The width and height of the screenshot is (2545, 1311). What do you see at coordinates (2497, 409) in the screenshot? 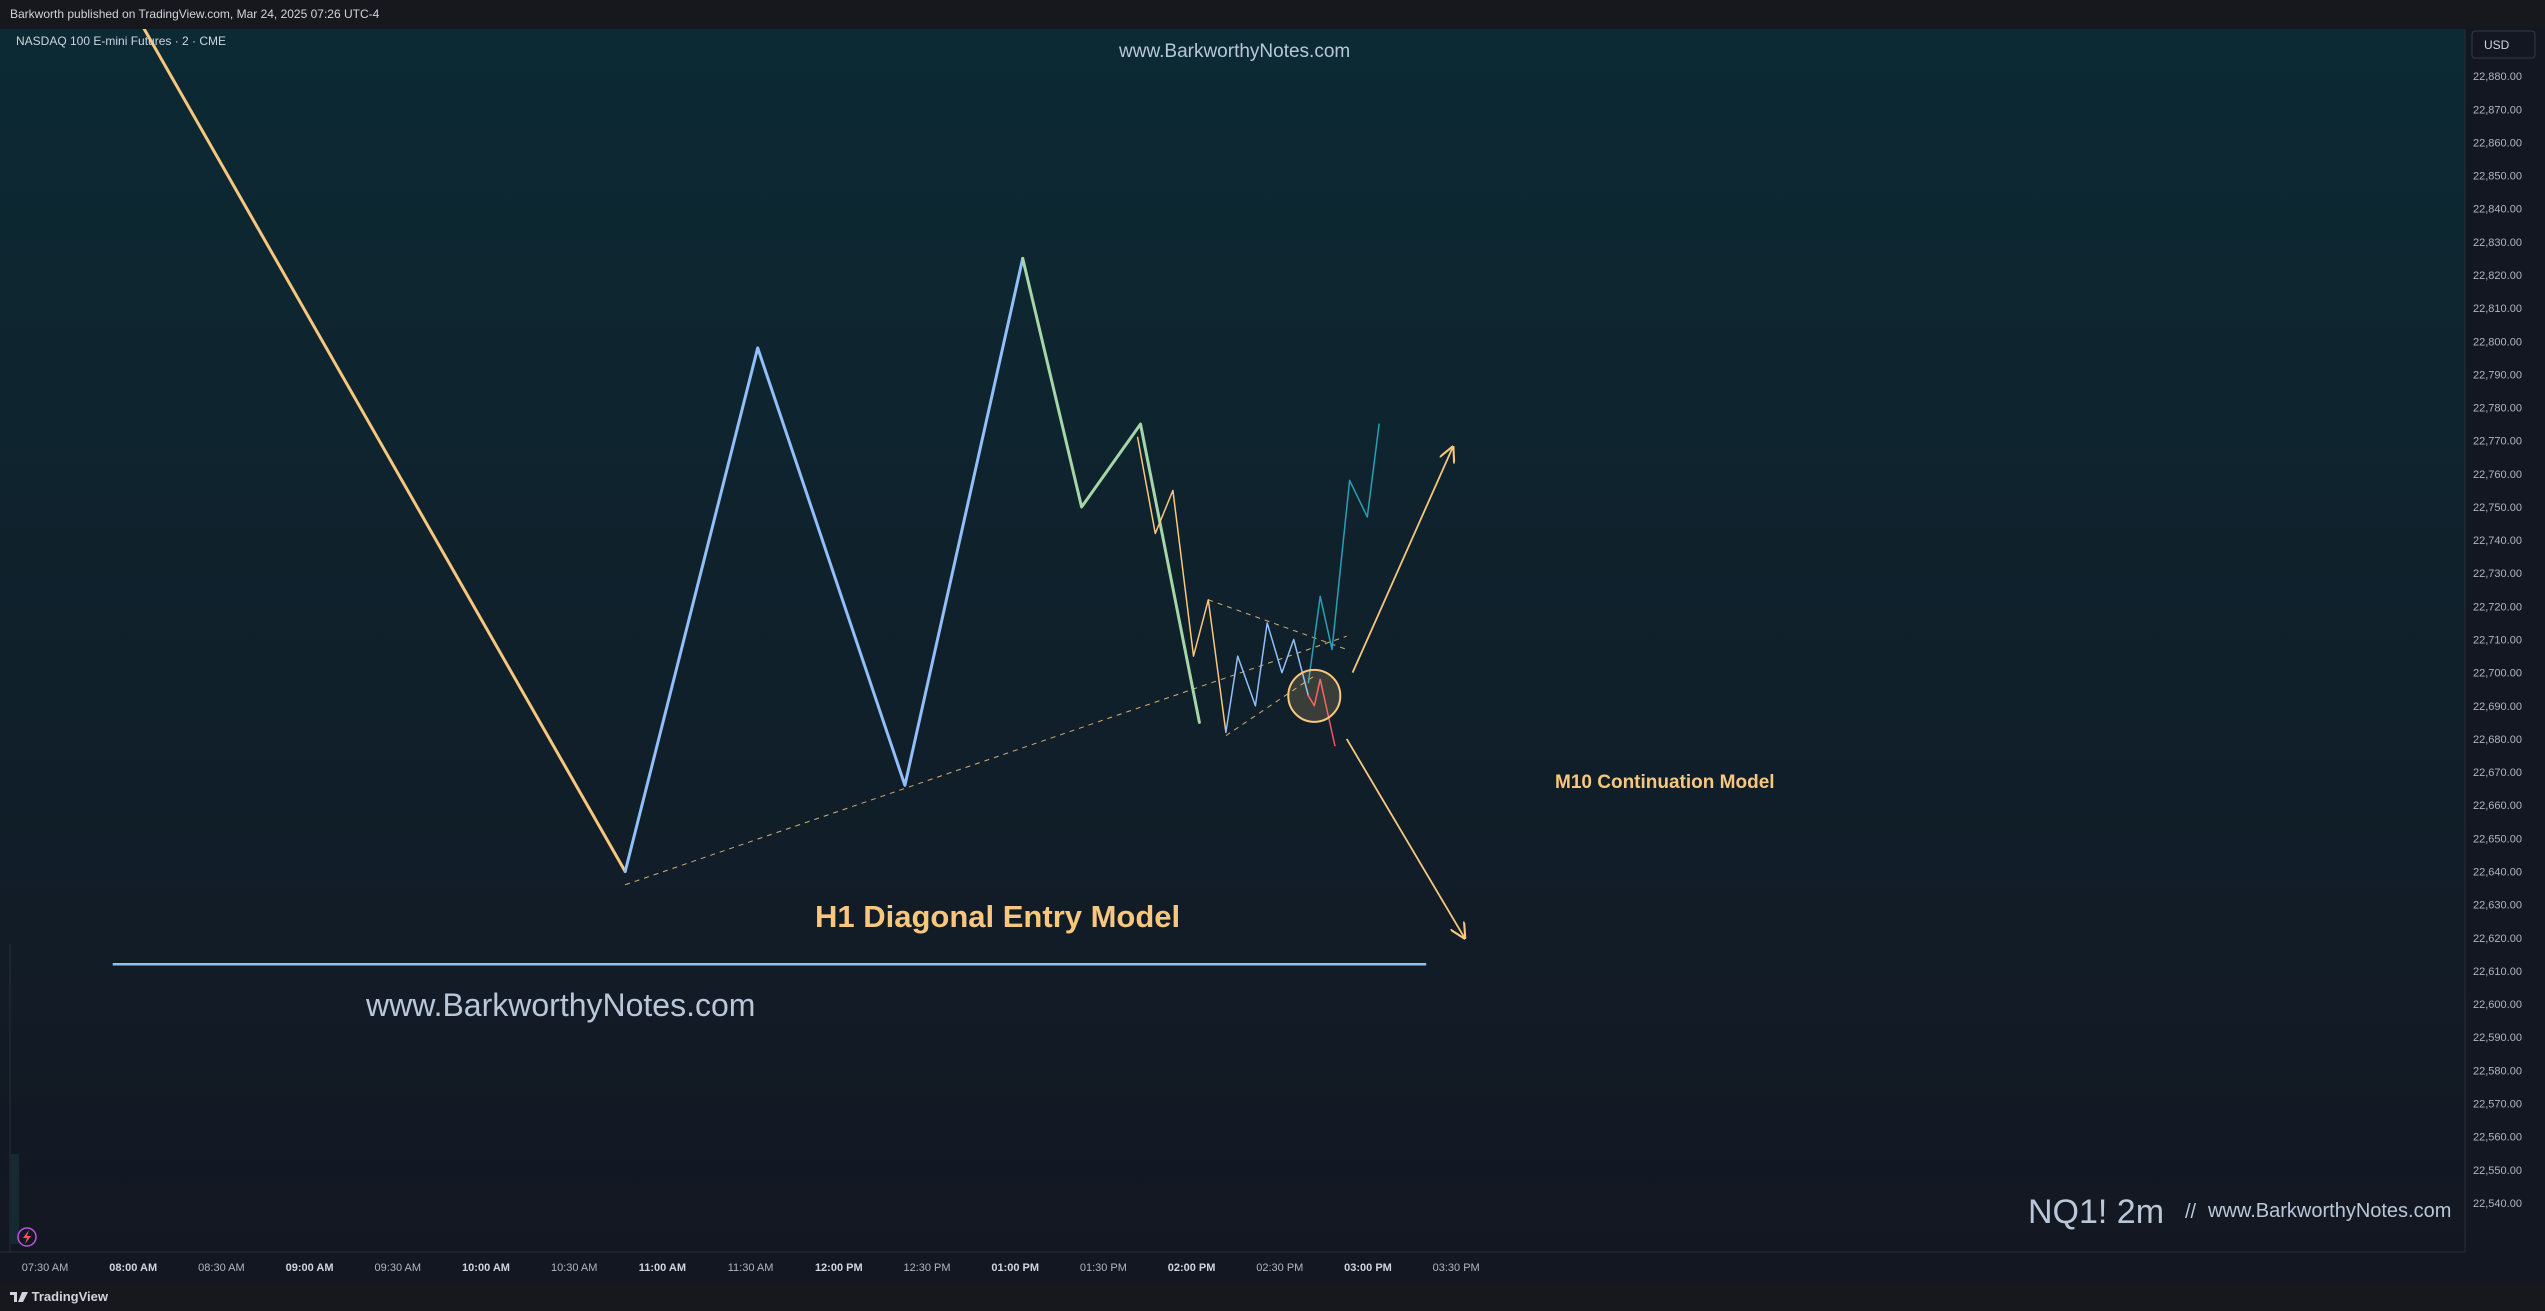
I see `price-tick-label: 22,780.00` at bounding box center [2497, 409].